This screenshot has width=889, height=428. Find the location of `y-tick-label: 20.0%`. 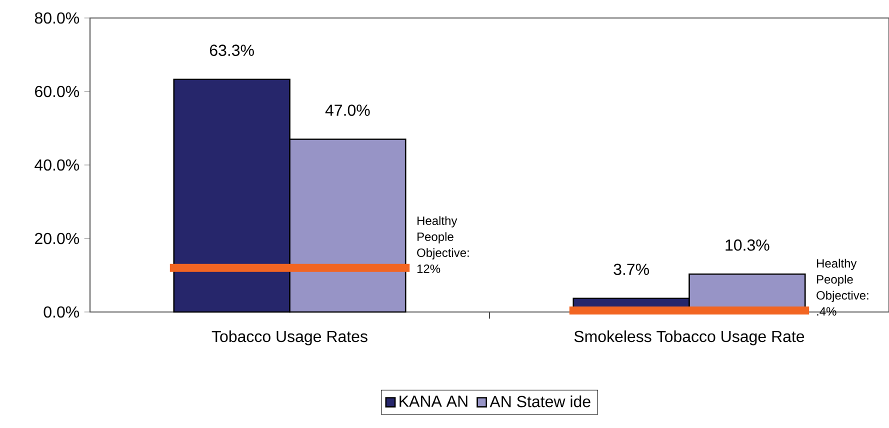

y-tick-label: 20.0% is located at coordinates (57, 238).